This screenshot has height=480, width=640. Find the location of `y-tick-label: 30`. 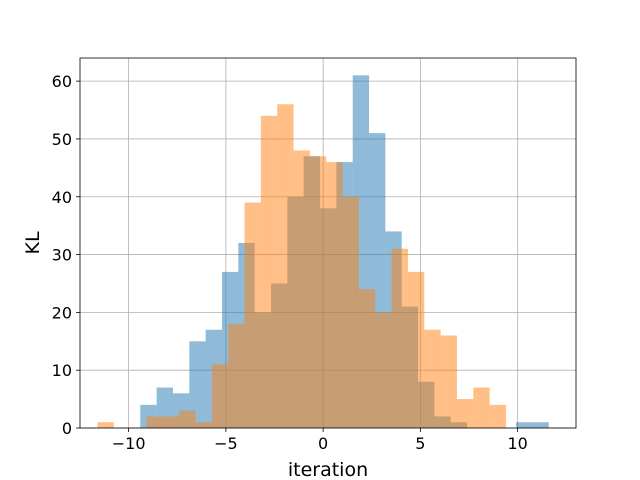

y-tick-label: 30 is located at coordinates (62, 255).